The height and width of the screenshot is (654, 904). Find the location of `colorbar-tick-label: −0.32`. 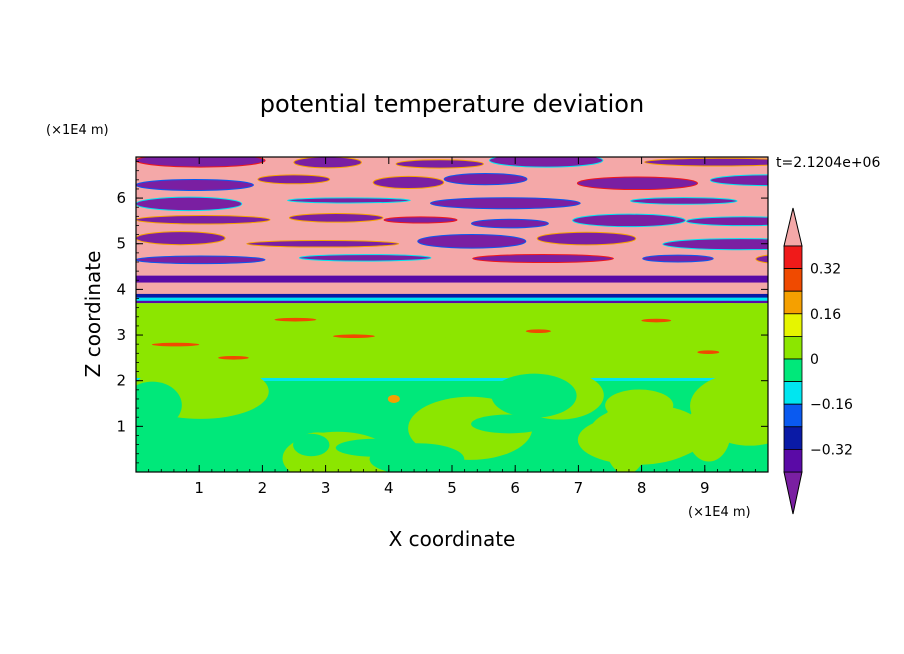

colorbar-tick-label: −0.32 is located at coordinates (831, 450).